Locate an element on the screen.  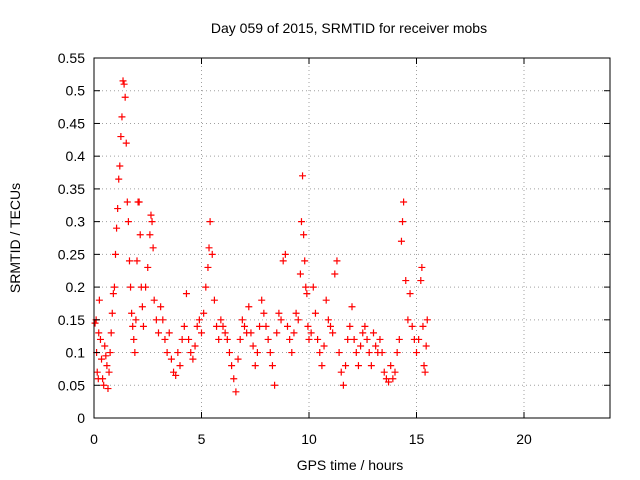
y-tick-label: 0.15 is located at coordinates (71, 320).